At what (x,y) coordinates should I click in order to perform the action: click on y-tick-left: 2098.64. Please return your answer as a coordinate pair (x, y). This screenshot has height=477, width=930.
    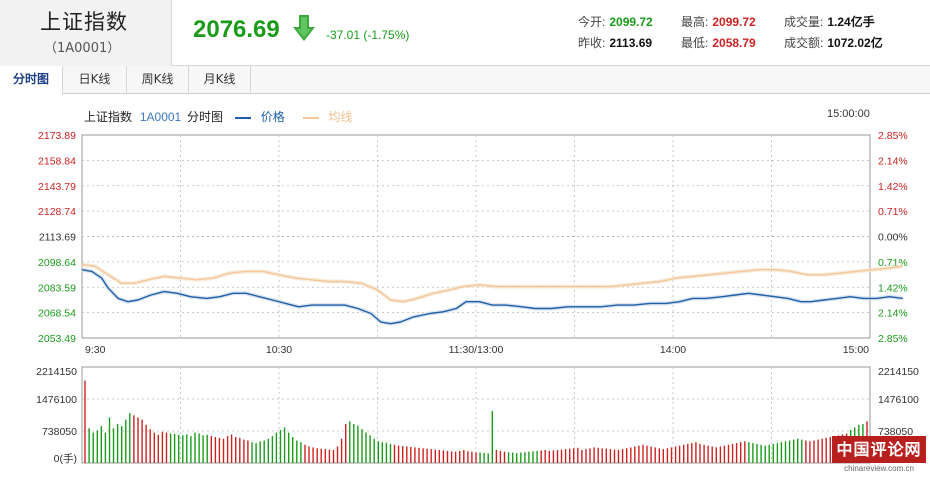
    Looking at the image, I should click on (57, 263).